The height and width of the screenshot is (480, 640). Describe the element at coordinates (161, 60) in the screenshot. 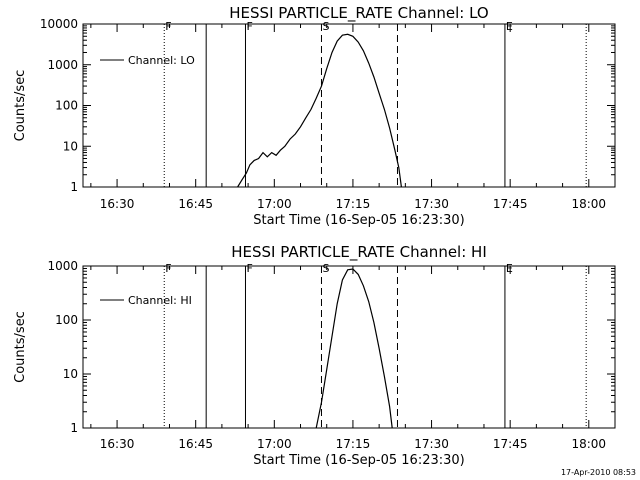

I see `legend-label: Channel: LO` at that location.